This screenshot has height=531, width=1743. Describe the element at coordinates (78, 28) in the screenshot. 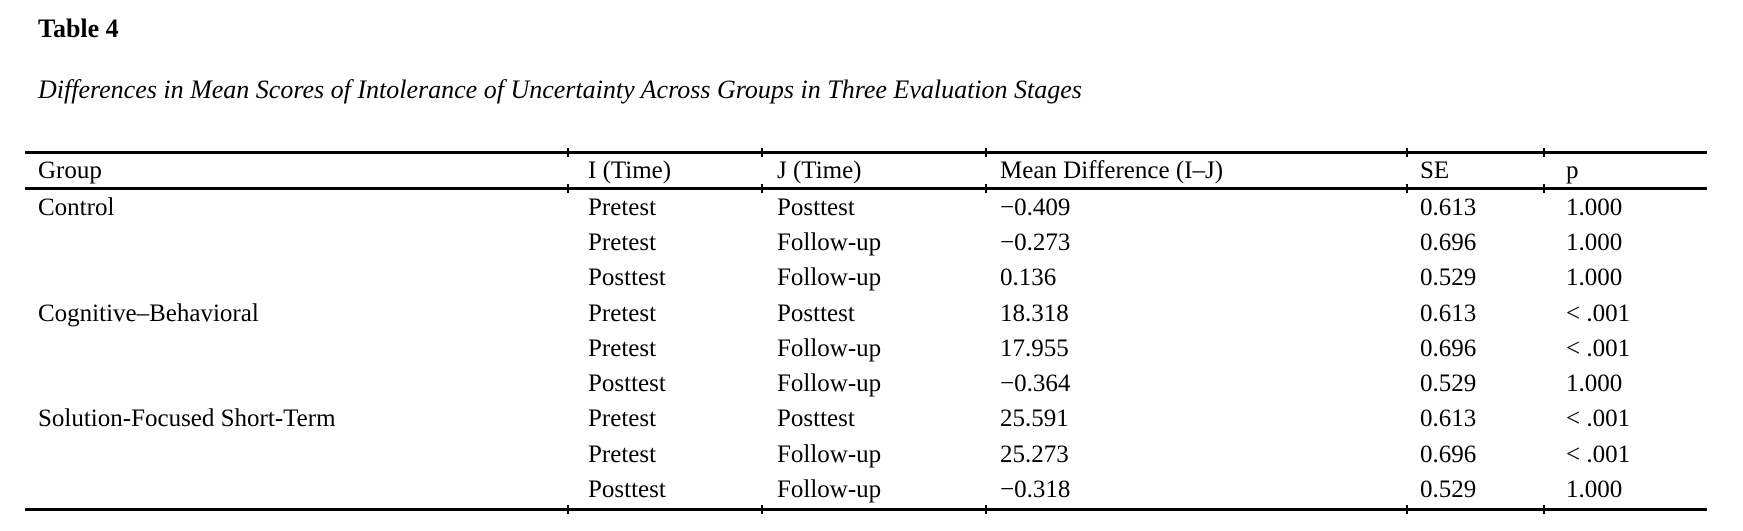

I see `table-number-heading: Table 4` at that location.